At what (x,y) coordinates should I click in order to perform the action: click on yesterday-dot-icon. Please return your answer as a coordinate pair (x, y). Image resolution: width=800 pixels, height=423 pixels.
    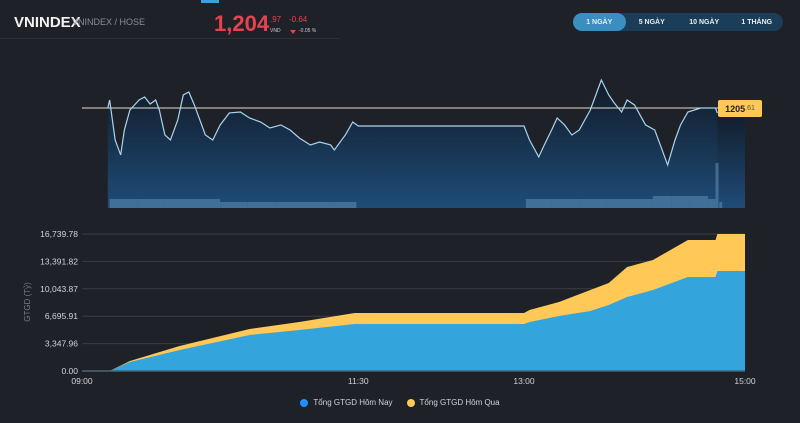
    Looking at the image, I should click on (410, 402).